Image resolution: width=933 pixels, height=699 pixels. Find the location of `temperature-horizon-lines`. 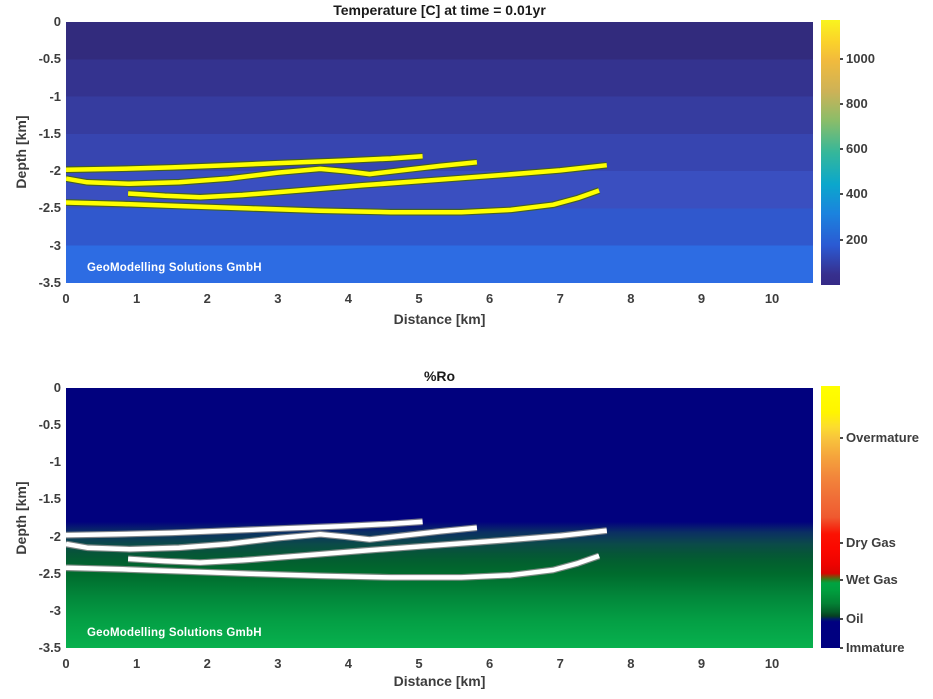

temperature-horizon-lines is located at coordinates (337, 184).